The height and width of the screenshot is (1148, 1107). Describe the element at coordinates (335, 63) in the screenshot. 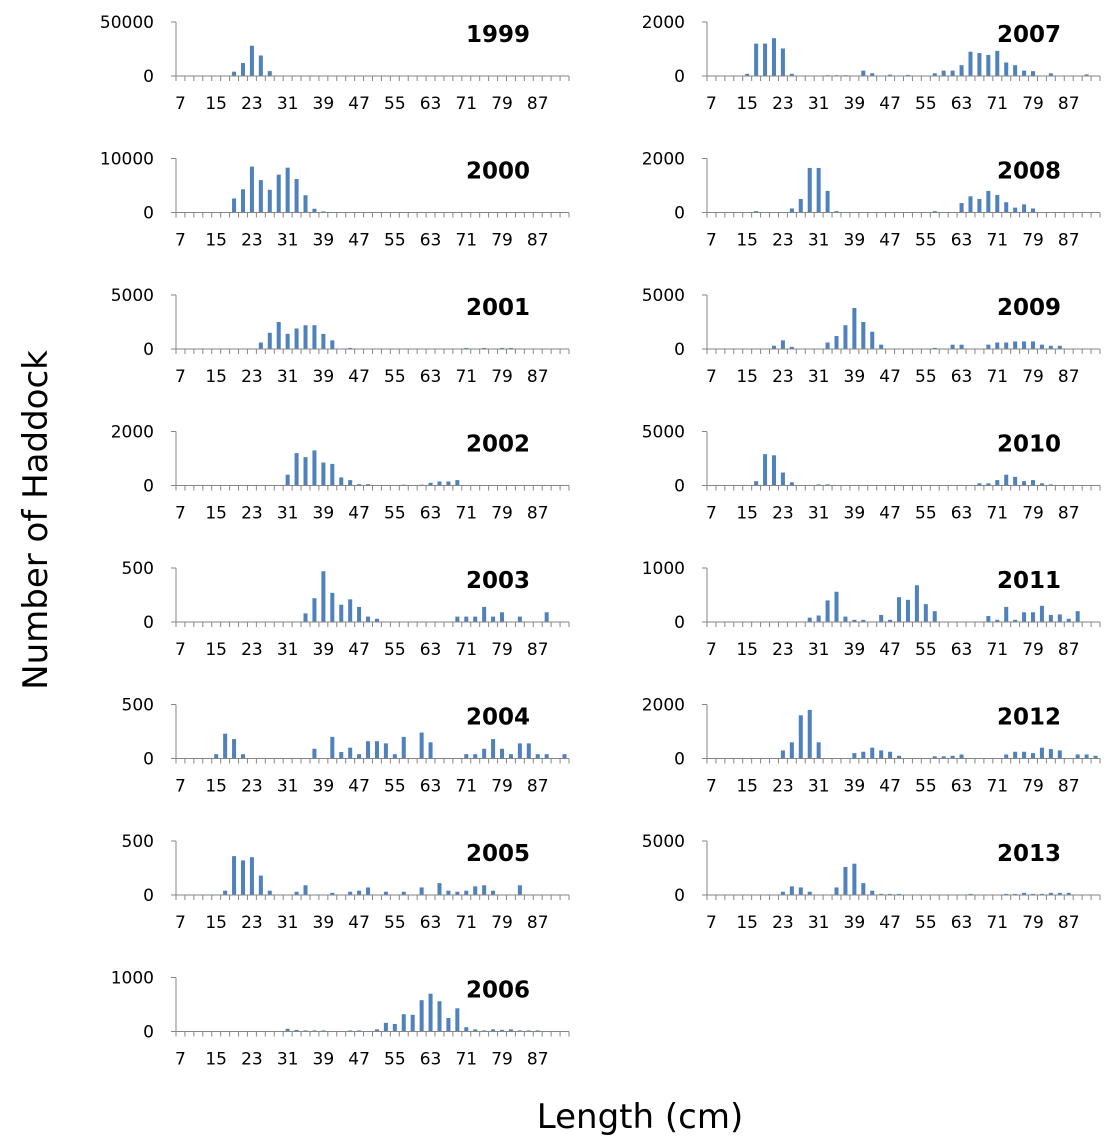

I see `panel-1999: 50000 0 7 15 23 31 39 47 55 63 71 79 87 1999` at that location.